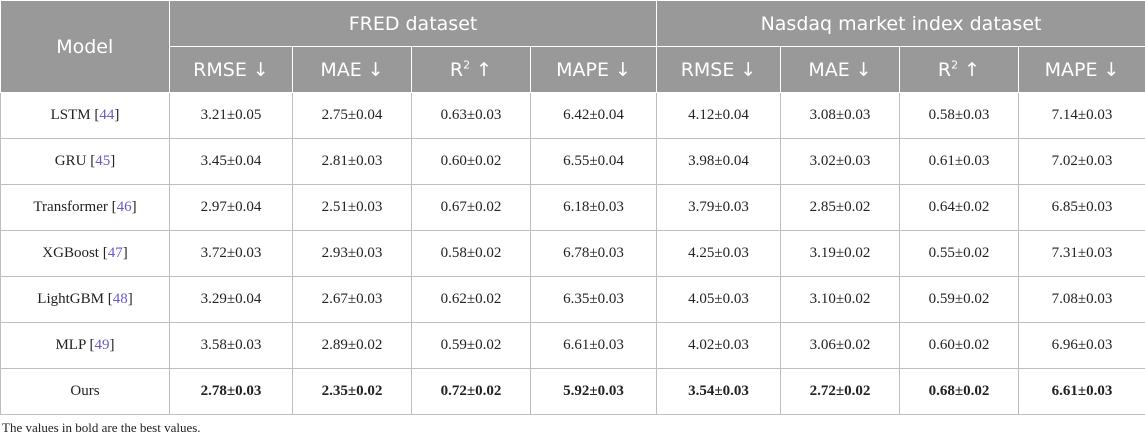  Describe the element at coordinates (352, 346) in the screenshot. I see `metric-value-cell: 2.89±0.02` at that location.